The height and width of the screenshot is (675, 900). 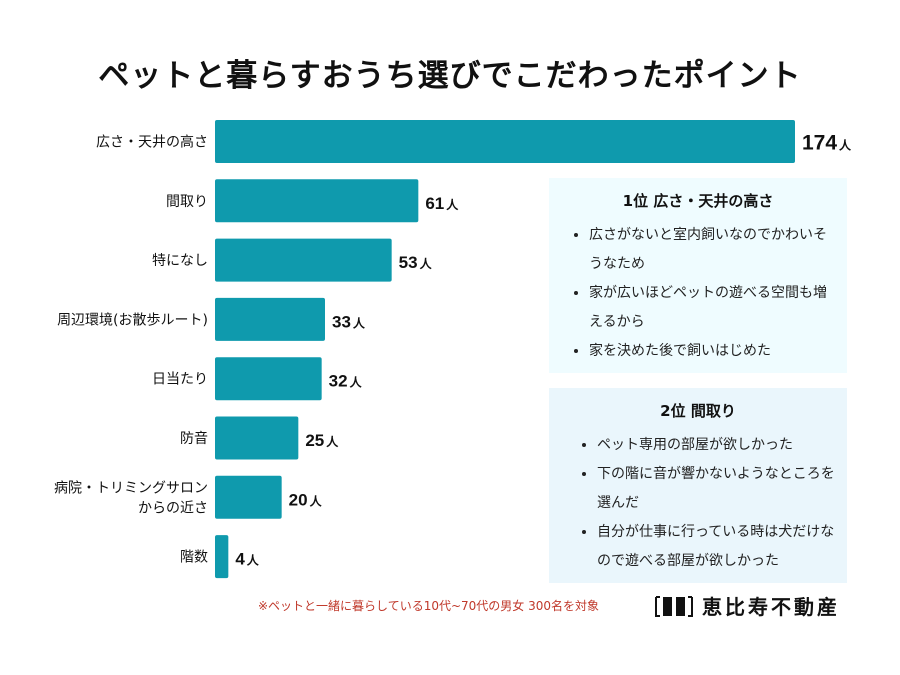 I want to click on value-label: 32 人, so click(x=346, y=381).